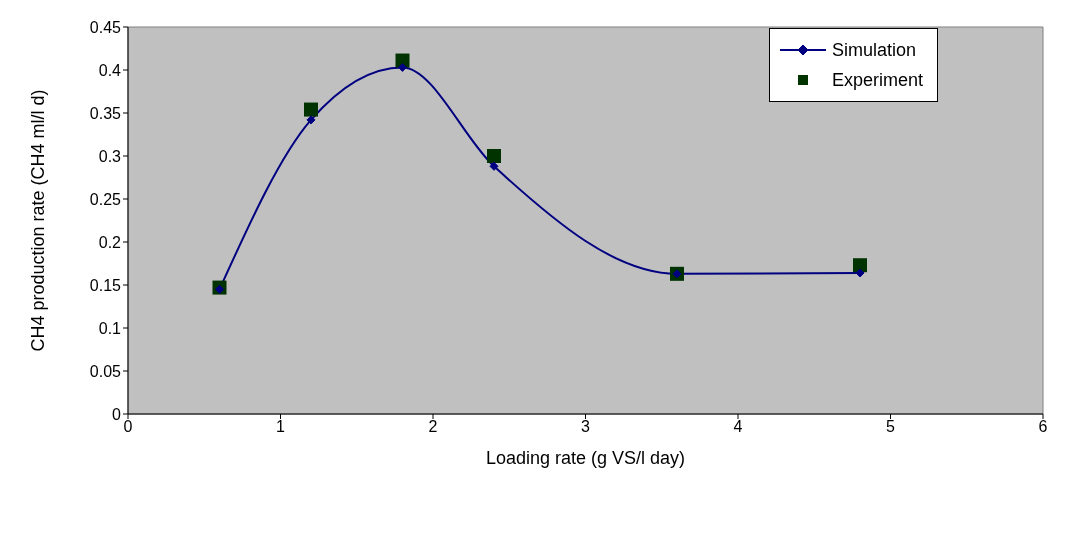  I want to click on x-axis-title: Loading rate (g VS/l day), so click(585, 458).